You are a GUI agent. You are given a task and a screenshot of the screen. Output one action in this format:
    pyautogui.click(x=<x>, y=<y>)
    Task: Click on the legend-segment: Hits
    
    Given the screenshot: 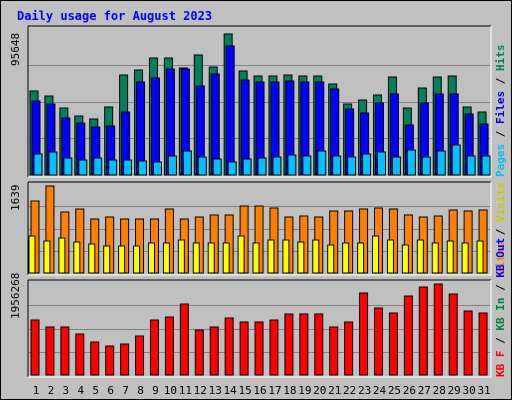 What is the action you would take?
    pyautogui.click(x=500, y=58)
    